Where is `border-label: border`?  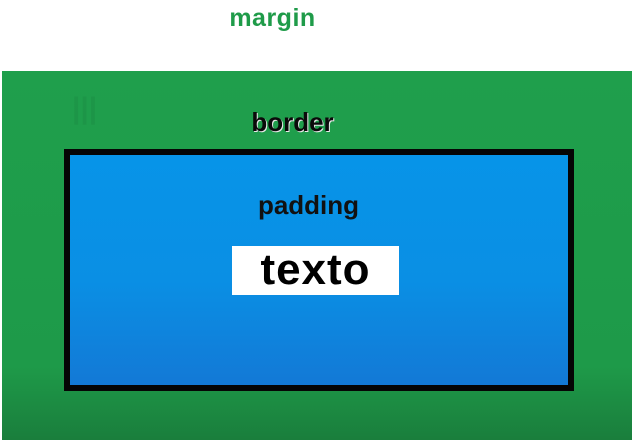
border-label: border is located at coordinates (292, 122).